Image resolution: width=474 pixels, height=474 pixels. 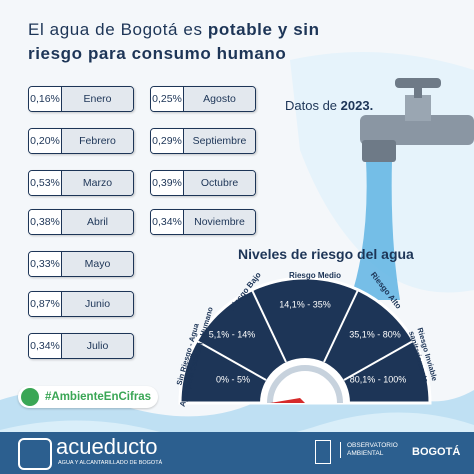 I want to click on faucet-handle, so click(x=418, y=83).